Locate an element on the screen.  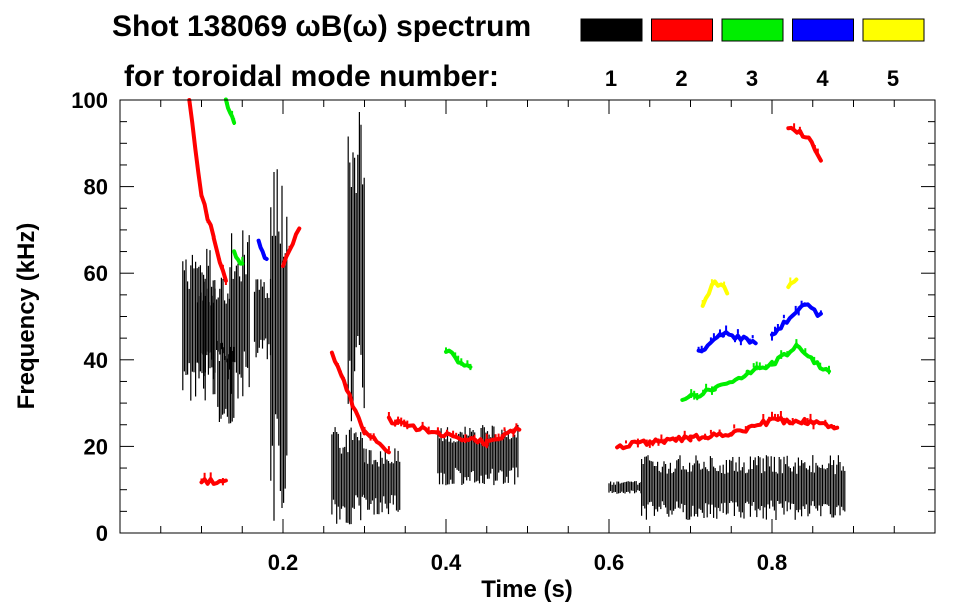
chart-title-line2: for toroidal mode number: is located at coordinates (311, 76).